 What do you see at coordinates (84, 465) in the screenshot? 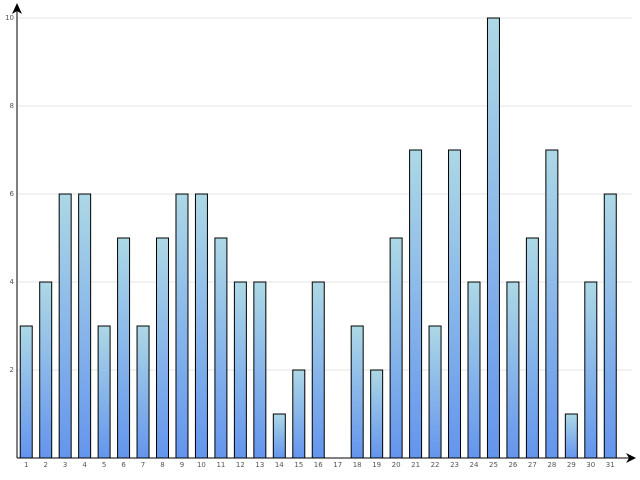
I see `x-tick-label: 4` at bounding box center [84, 465].